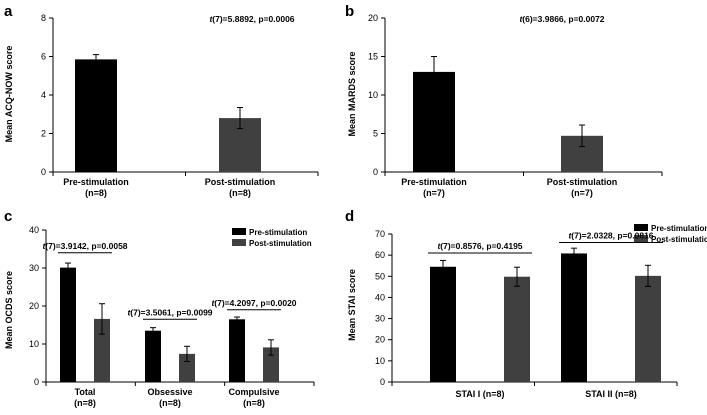 Image resolution: width=707 pixels, height=415 pixels. What do you see at coordinates (349, 216) in the screenshot?
I see `panel-label-d: d` at bounding box center [349, 216].